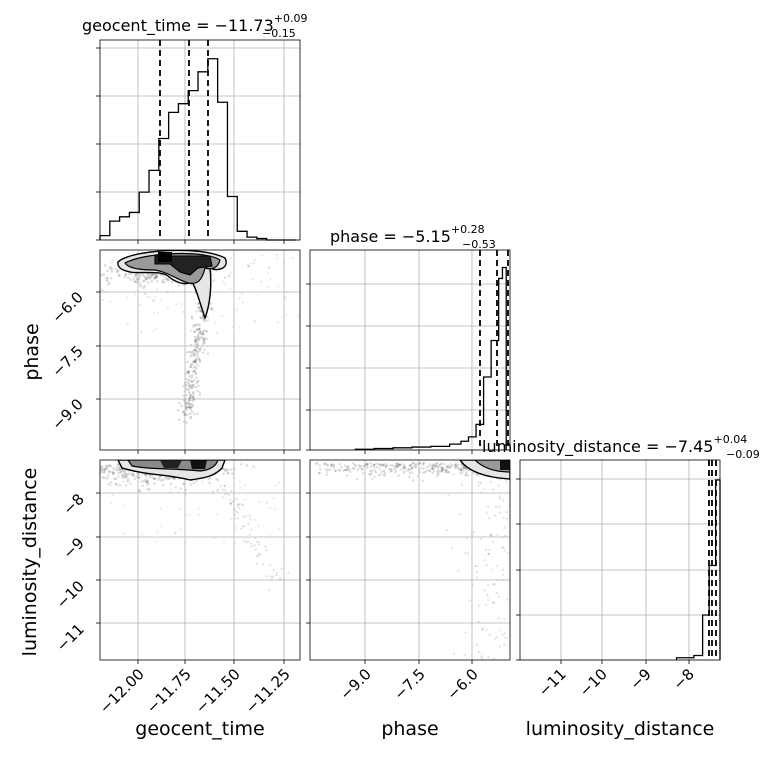  I want to click on y-tick-label: −9, so click(73, 548).